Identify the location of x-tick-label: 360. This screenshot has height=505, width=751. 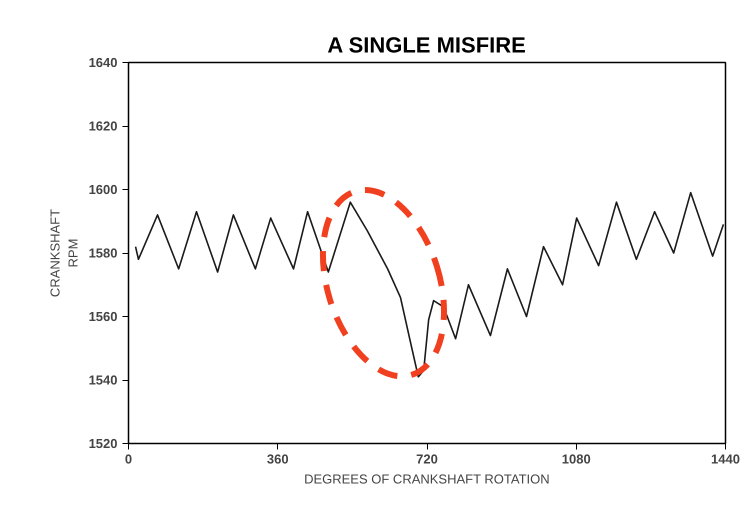
(277, 459).